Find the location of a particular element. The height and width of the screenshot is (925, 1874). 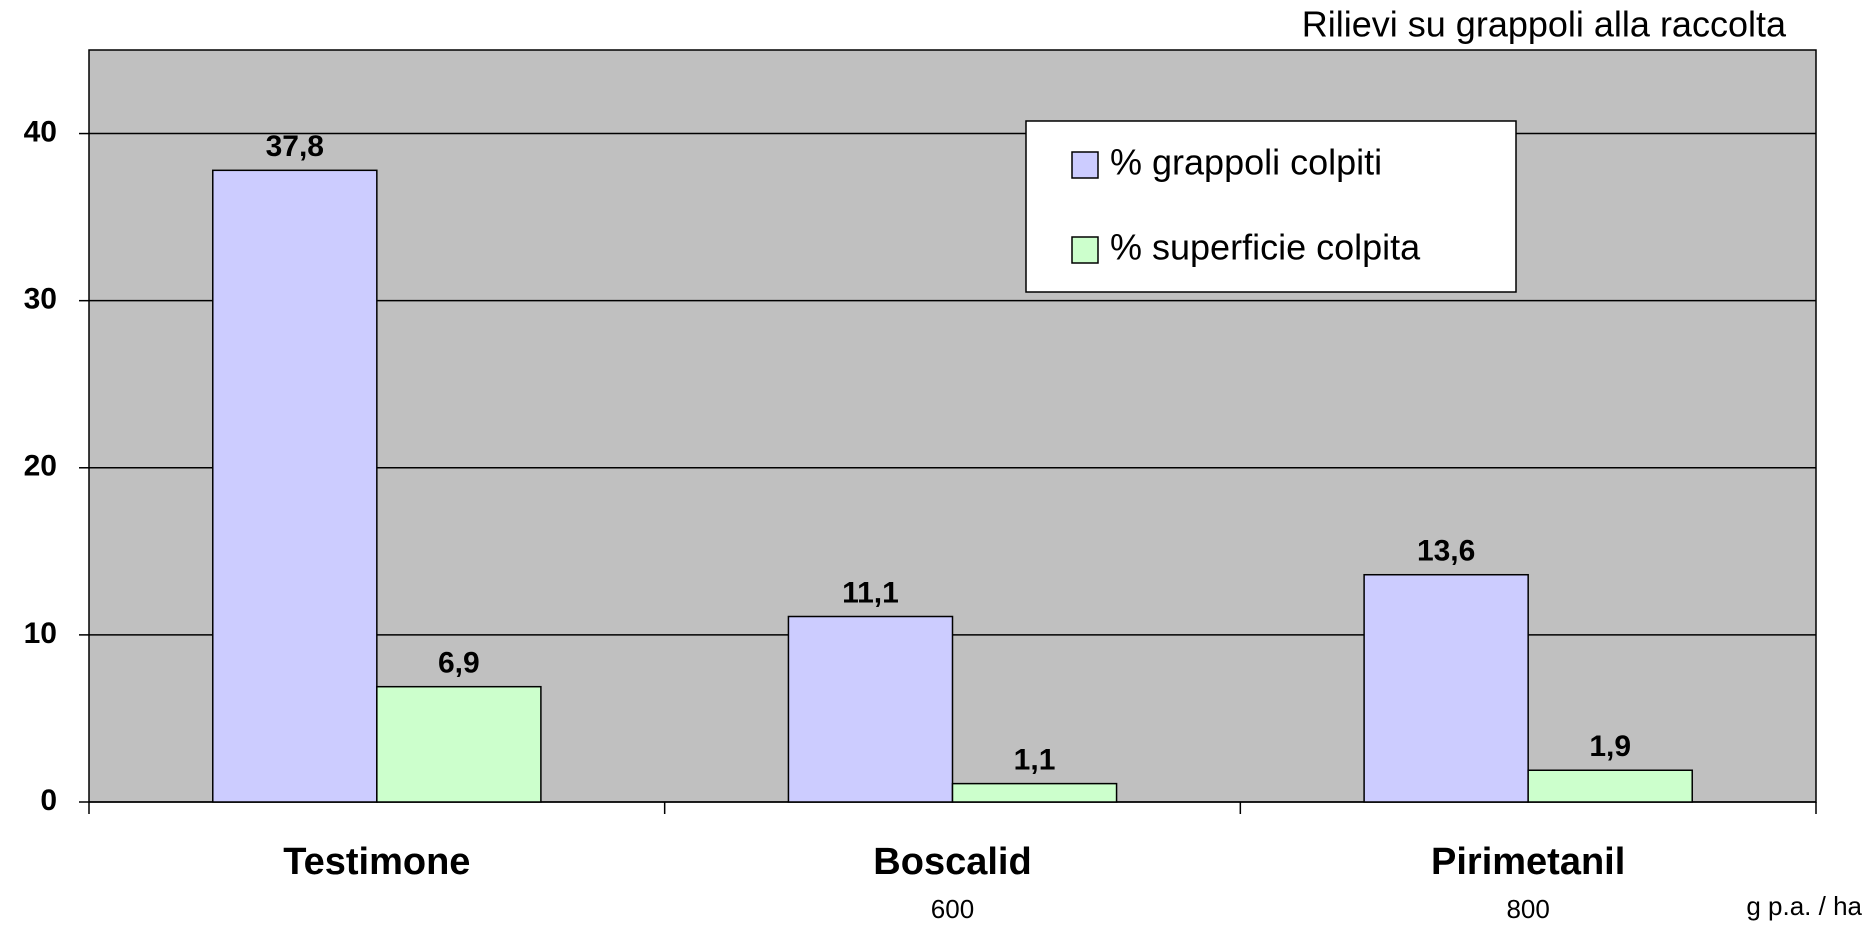

x-tick-label: Testimone is located at coordinates (376, 862).